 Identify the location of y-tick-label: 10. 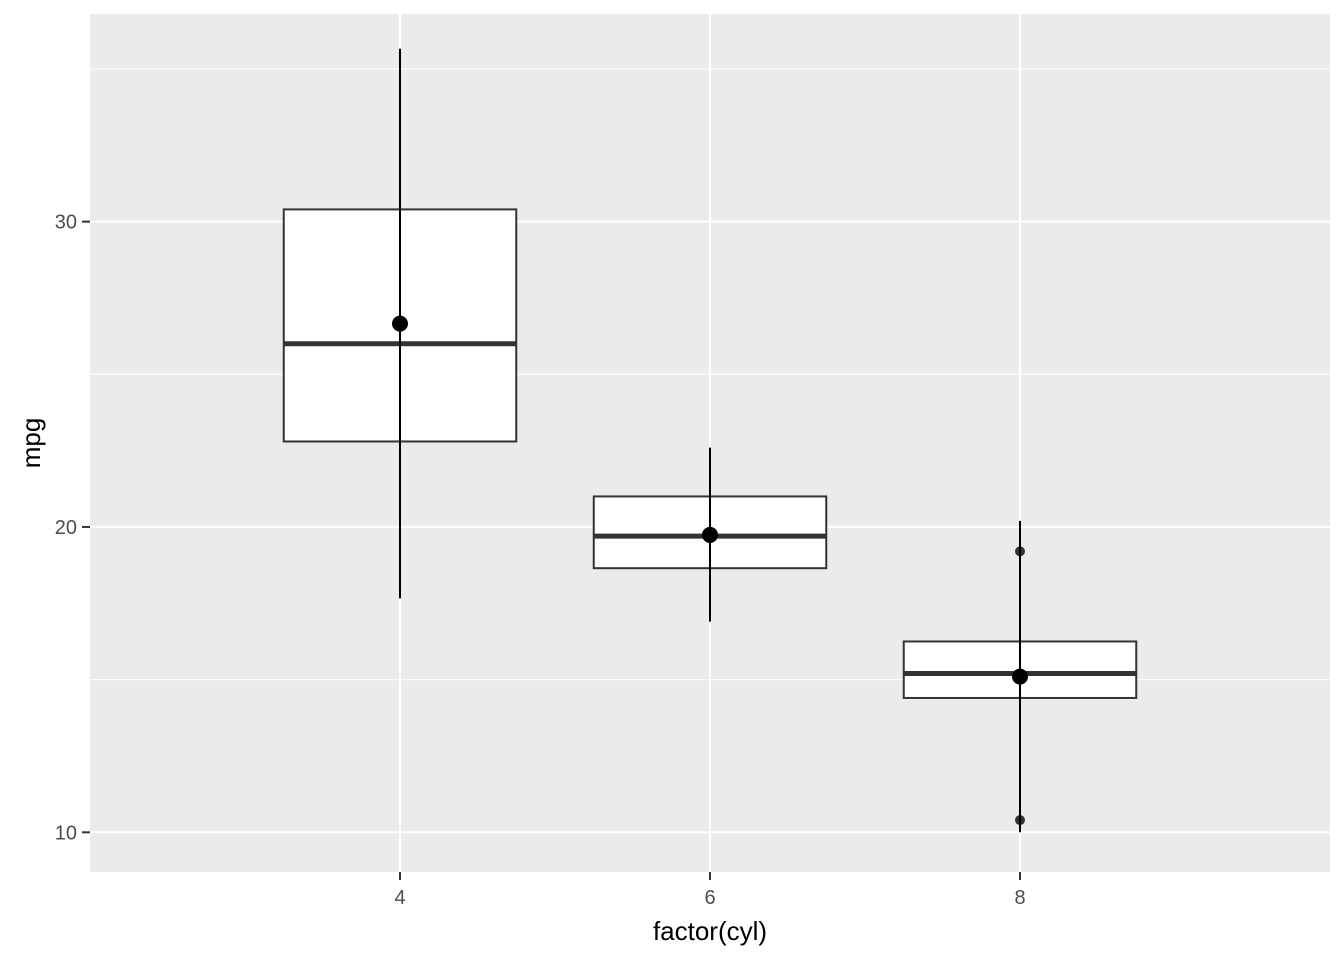
(66, 833).